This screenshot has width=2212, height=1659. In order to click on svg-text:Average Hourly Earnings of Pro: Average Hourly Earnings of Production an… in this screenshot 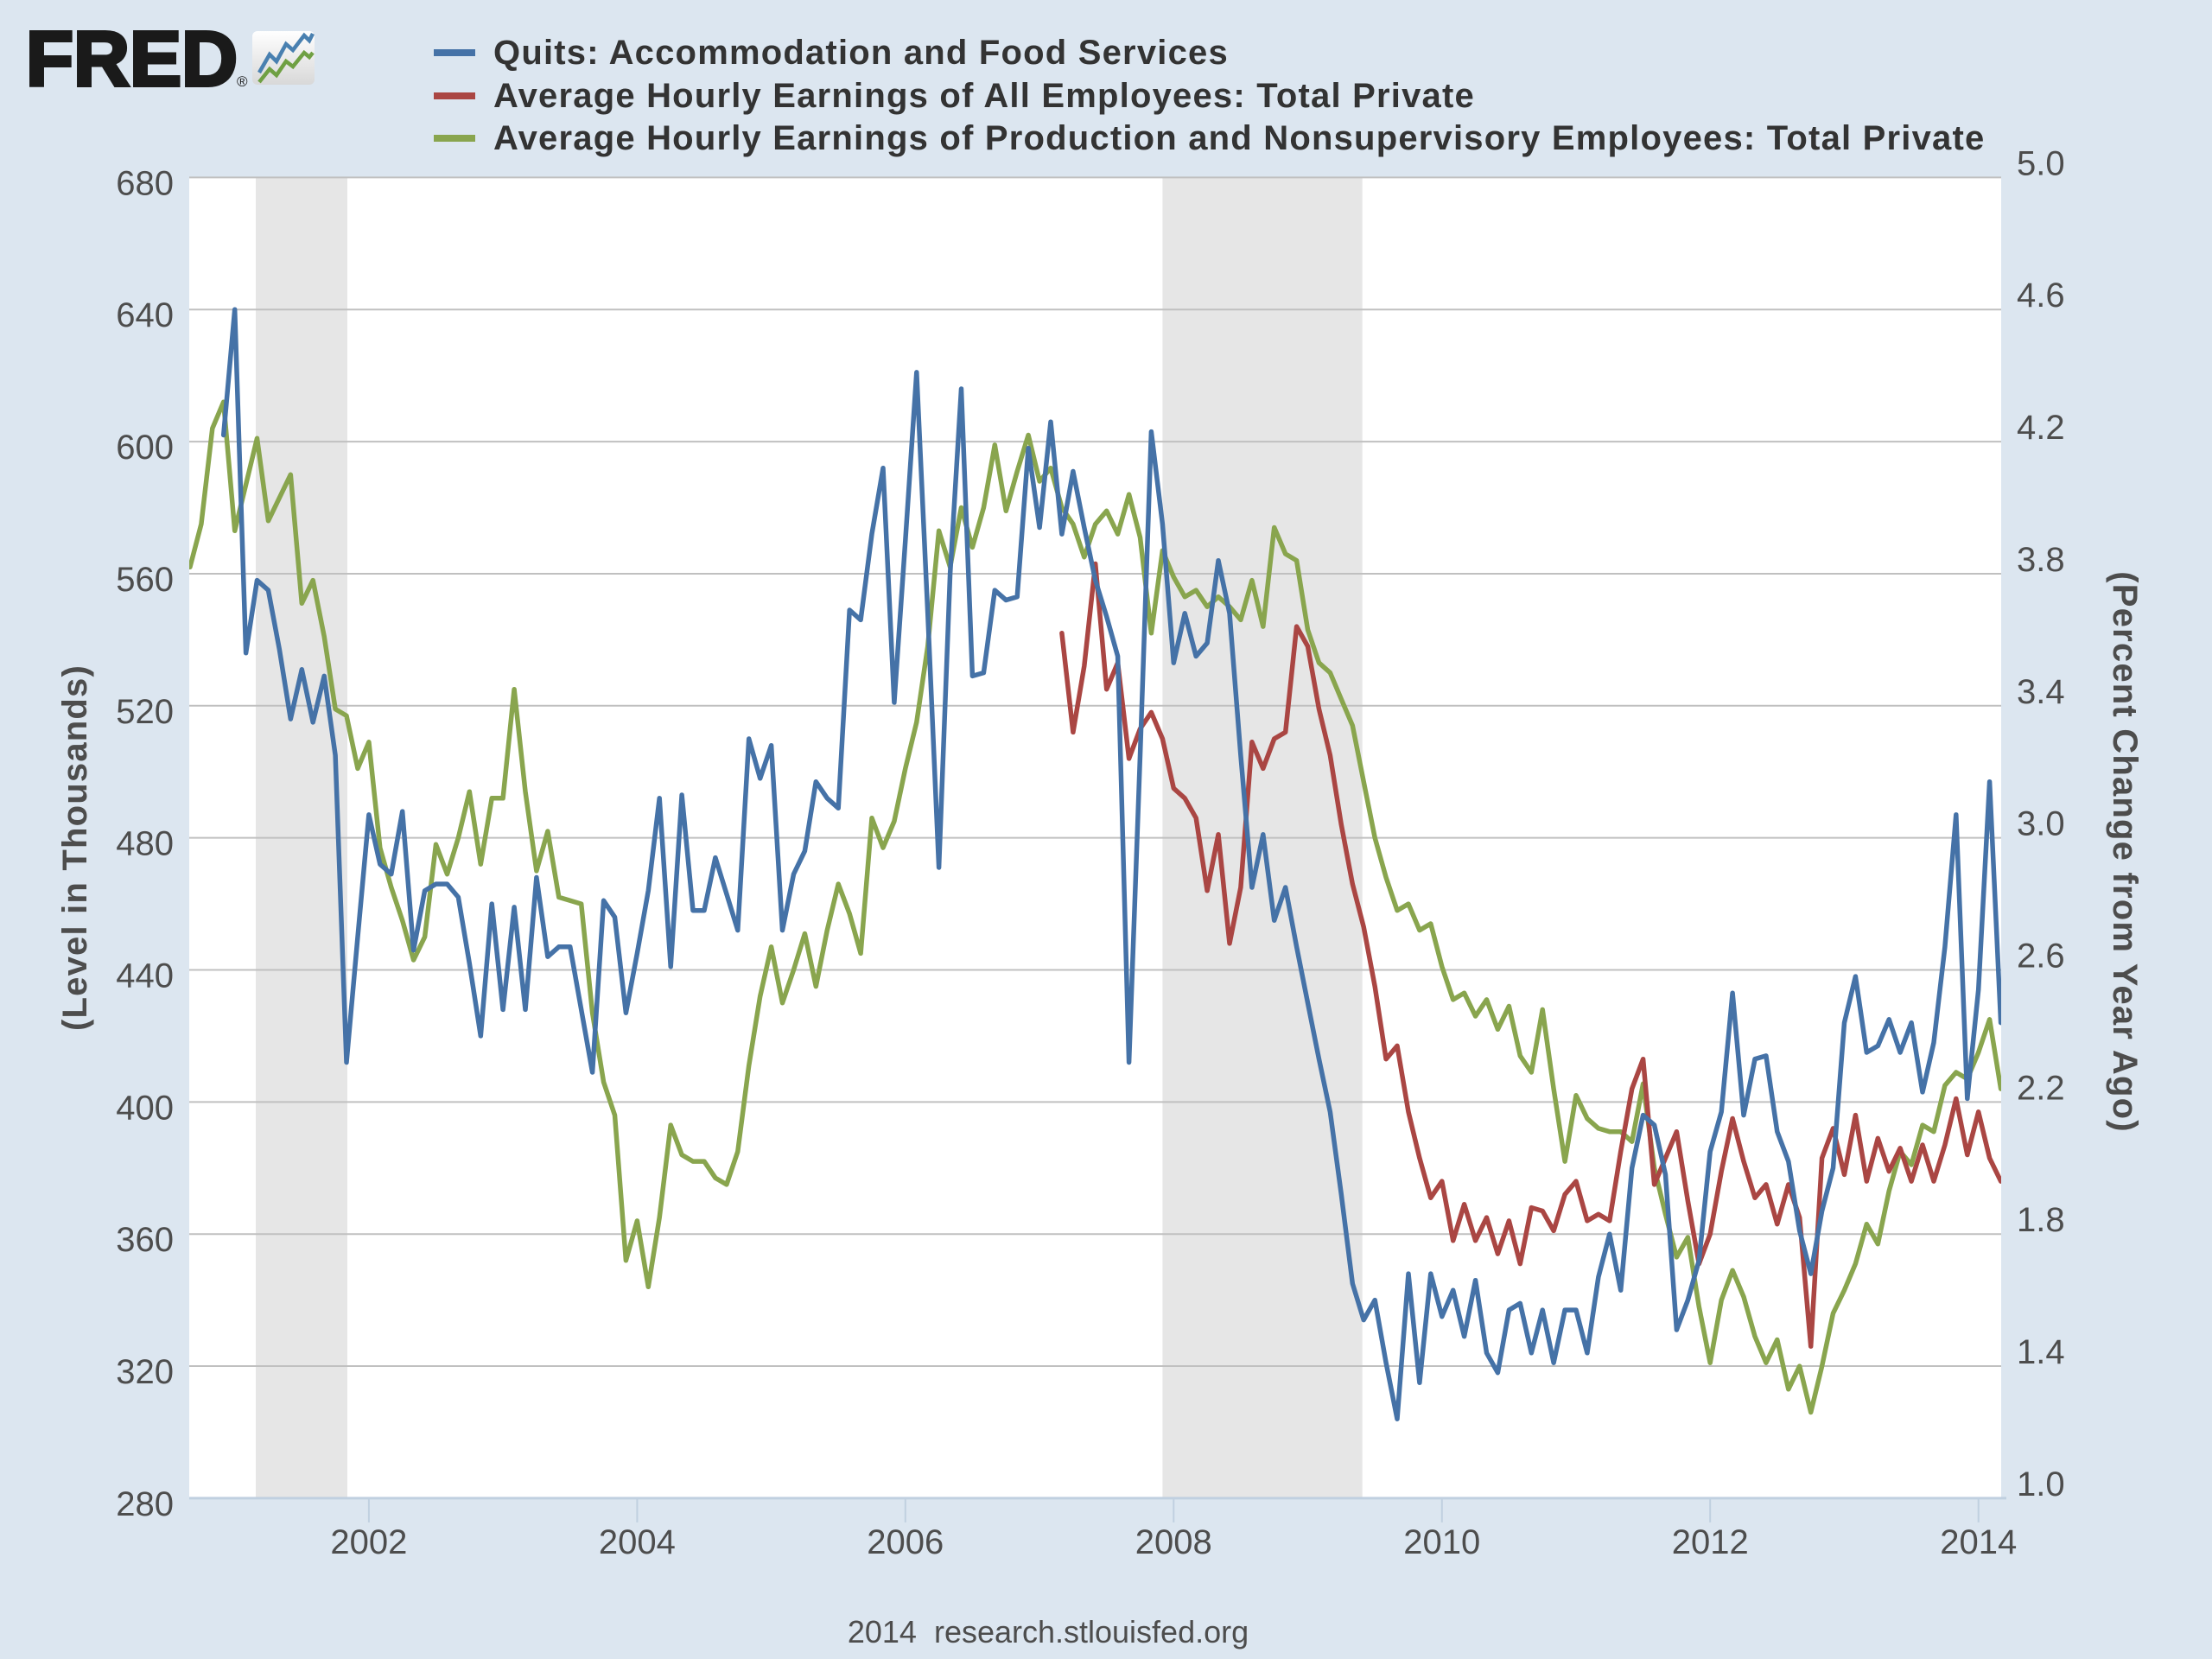, I will do `click(1239, 138)`.